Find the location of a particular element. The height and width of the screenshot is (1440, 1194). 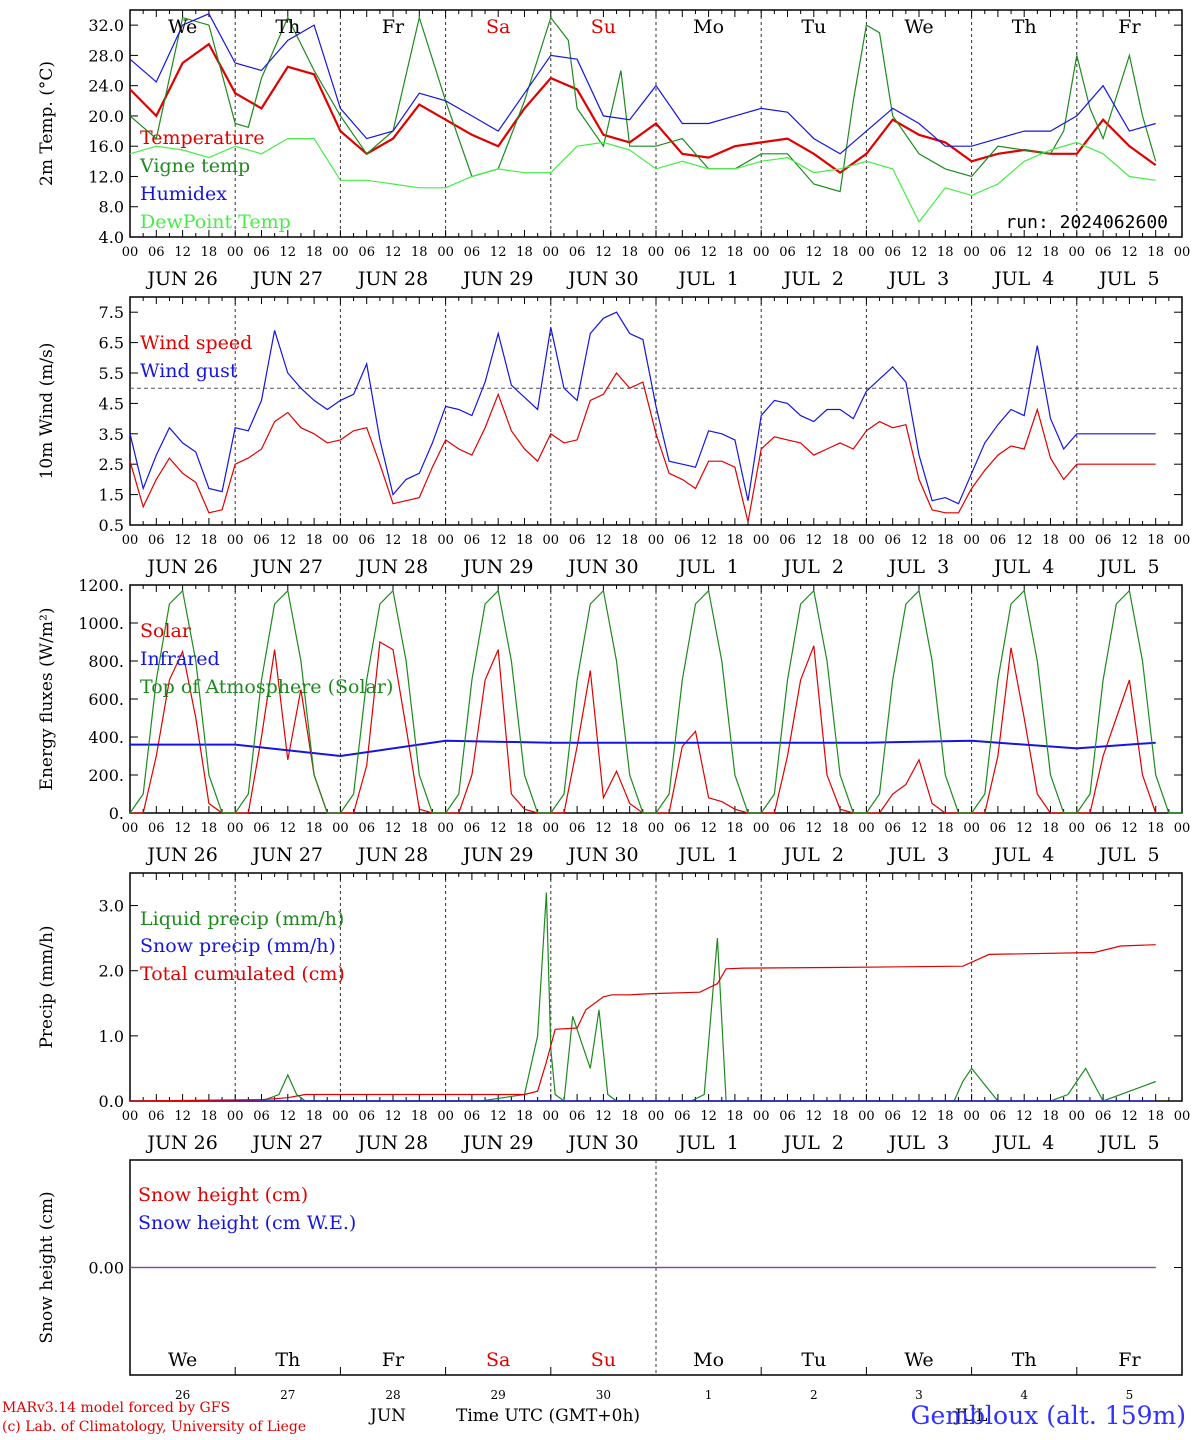

time-axis-label: Time UTC (GMT+0h) is located at coordinates (548, 1416).